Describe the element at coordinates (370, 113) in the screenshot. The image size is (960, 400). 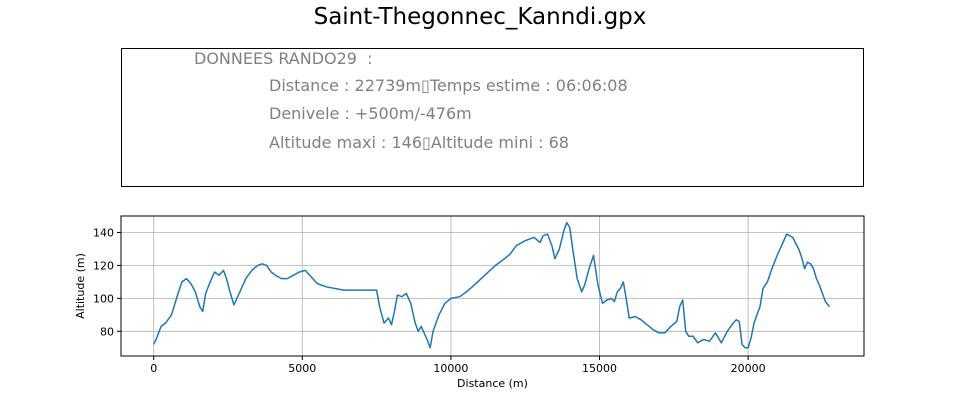
I see `info-elevation-gain: Denivele : +500m/-476m` at that location.